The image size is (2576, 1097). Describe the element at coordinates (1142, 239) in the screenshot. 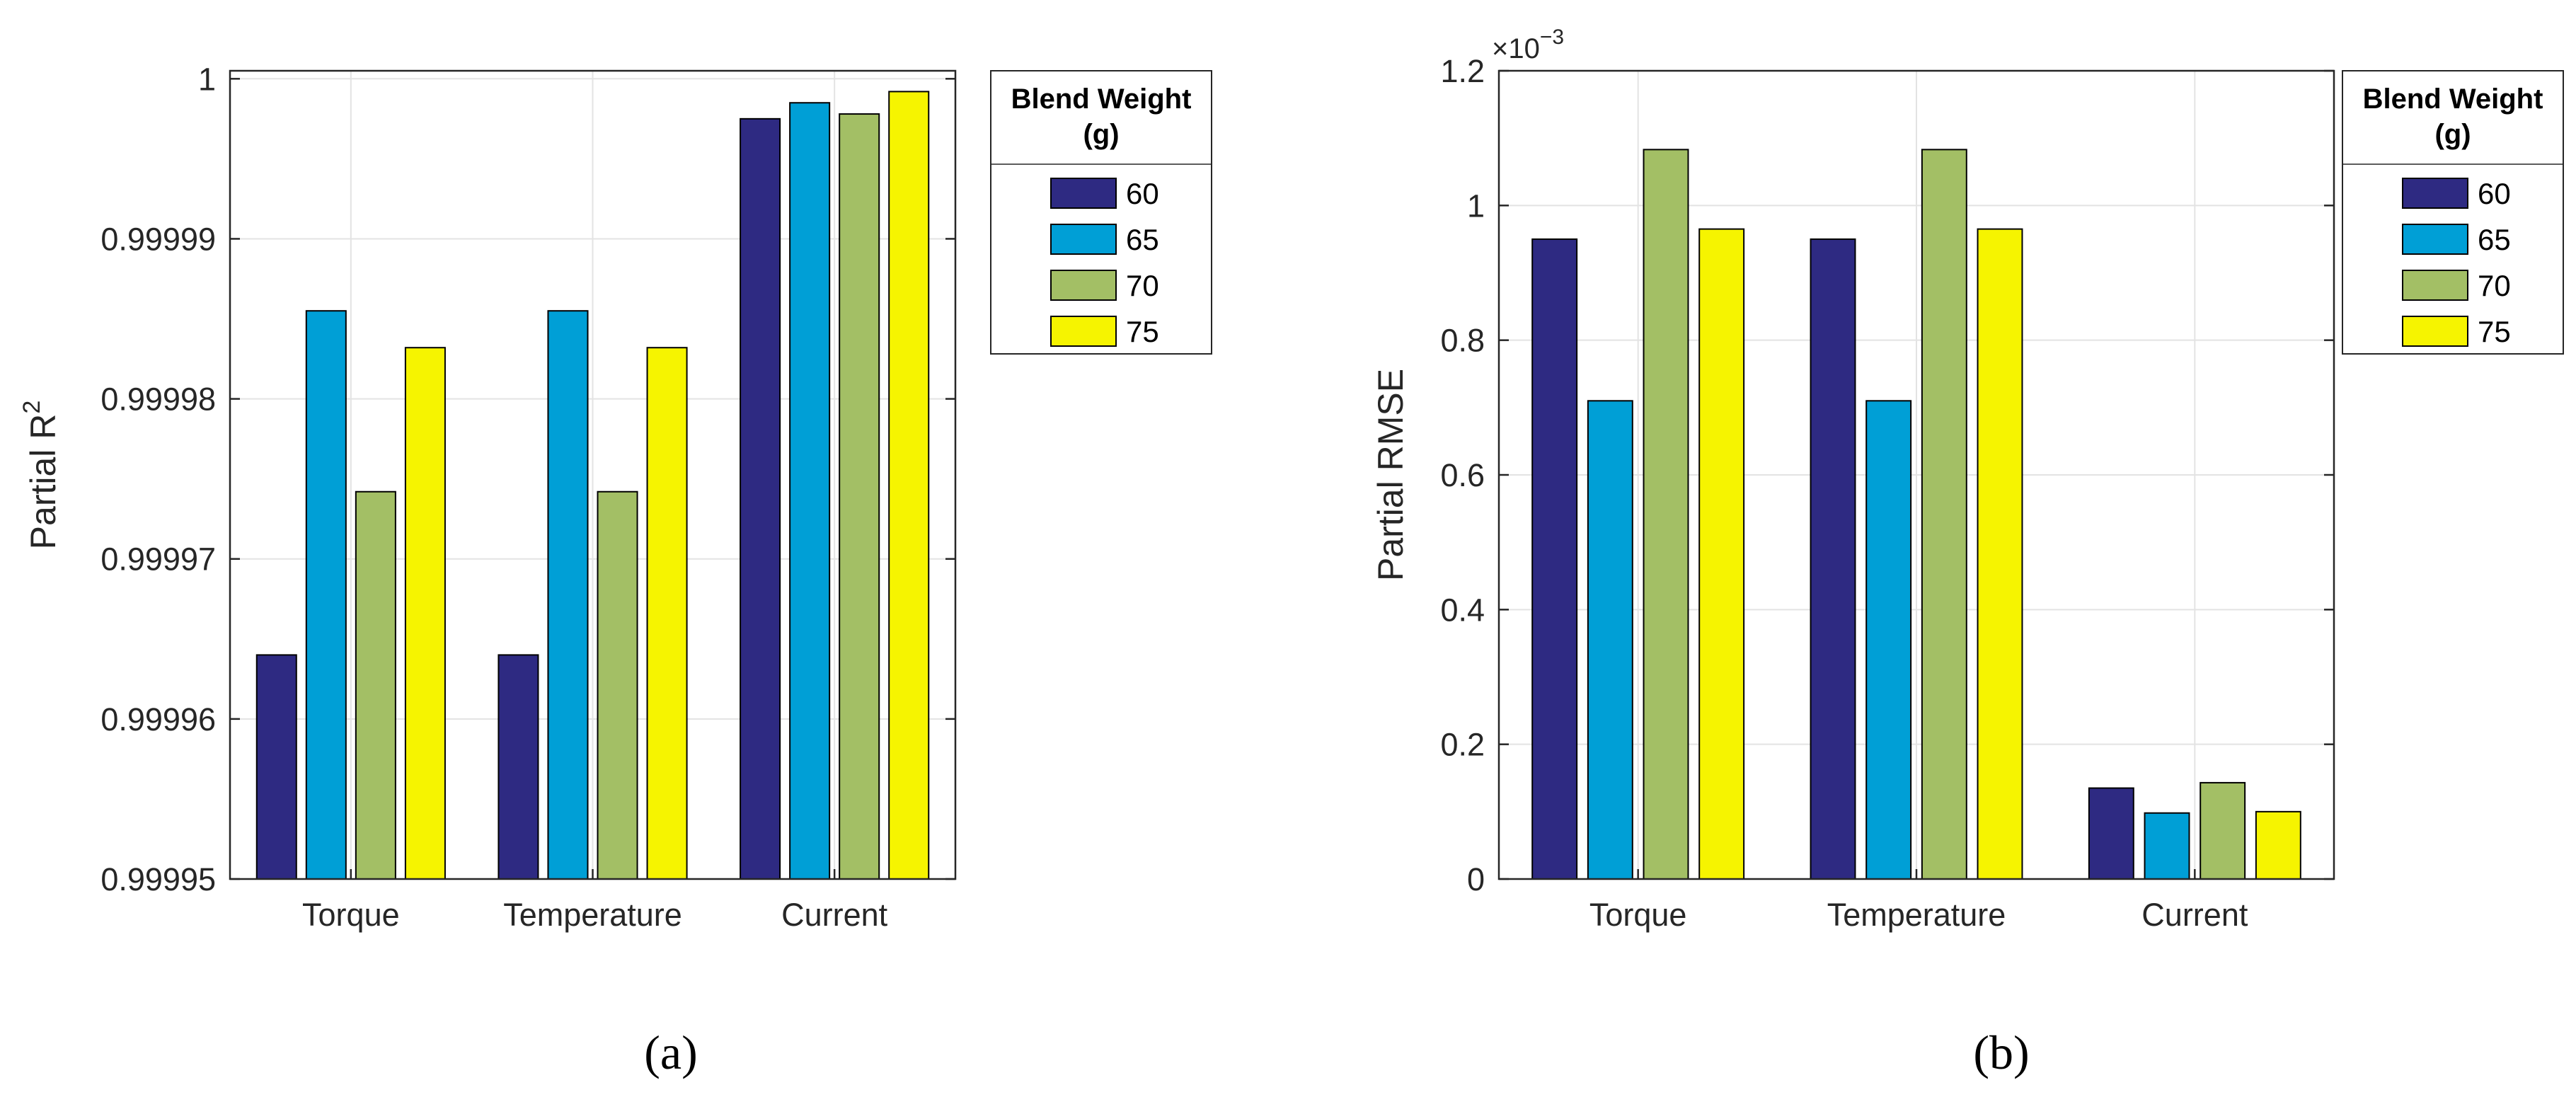

I see `chart-a-legend-label-65: 65` at that location.